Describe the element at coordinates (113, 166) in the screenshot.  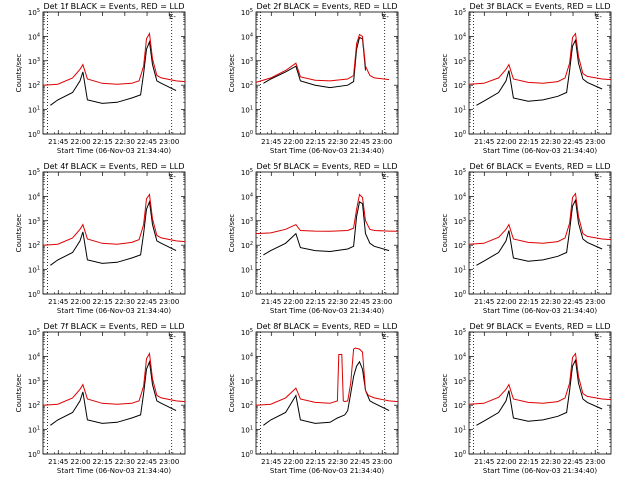
I see `panel-title: Det 4f BLACK = Events, RED = LLD` at that location.